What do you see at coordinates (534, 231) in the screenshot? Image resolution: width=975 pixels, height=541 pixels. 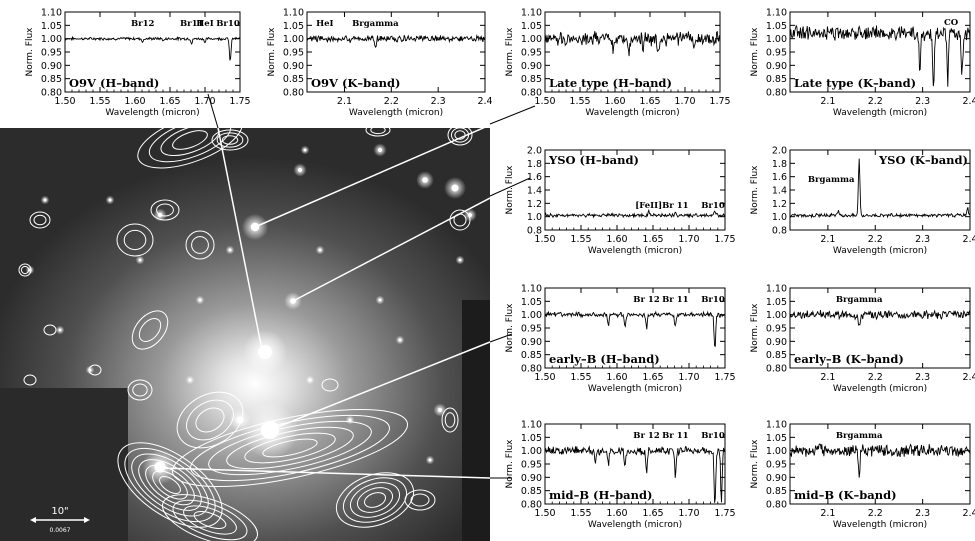 I see `y-tick-label: 0.8` at bounding box center [534, 231].